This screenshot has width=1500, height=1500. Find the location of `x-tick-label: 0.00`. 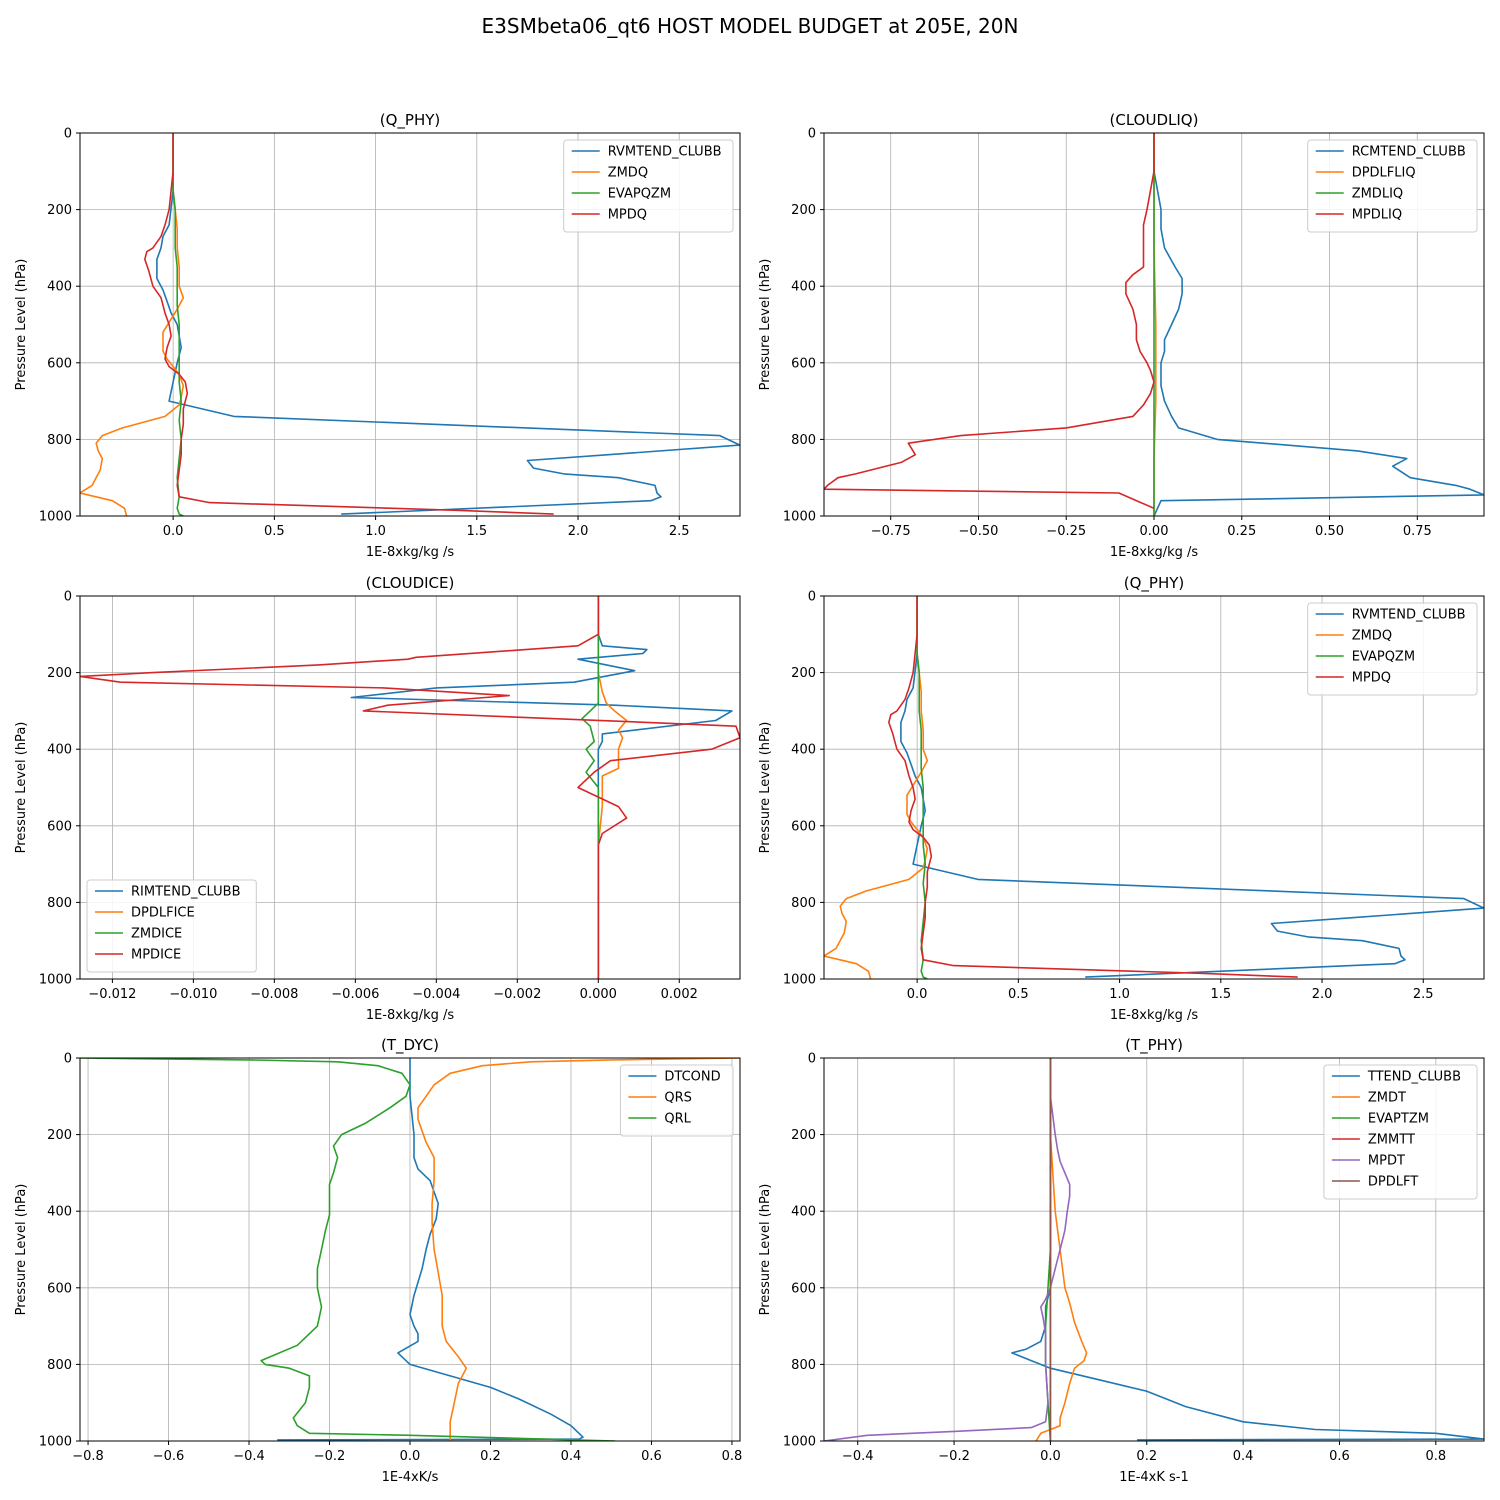

x-tick-label: 0.00 is located at coordinates (1154, 531).